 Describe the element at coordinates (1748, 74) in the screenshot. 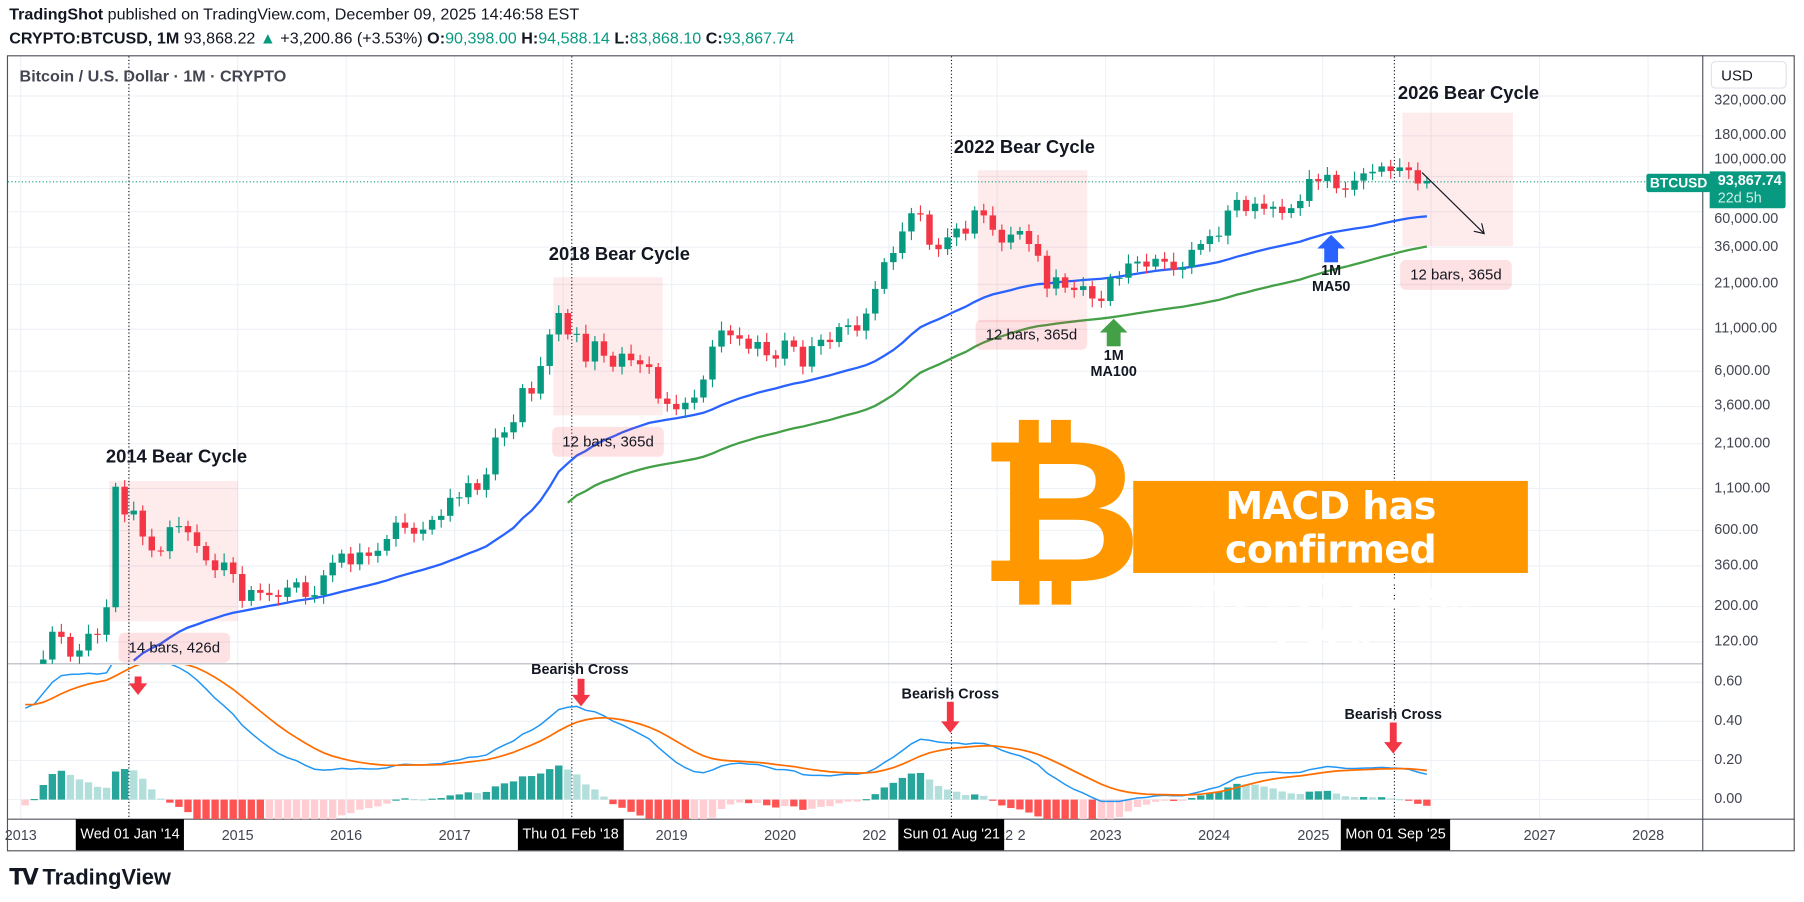

I see `currency-button: USD` at that location.